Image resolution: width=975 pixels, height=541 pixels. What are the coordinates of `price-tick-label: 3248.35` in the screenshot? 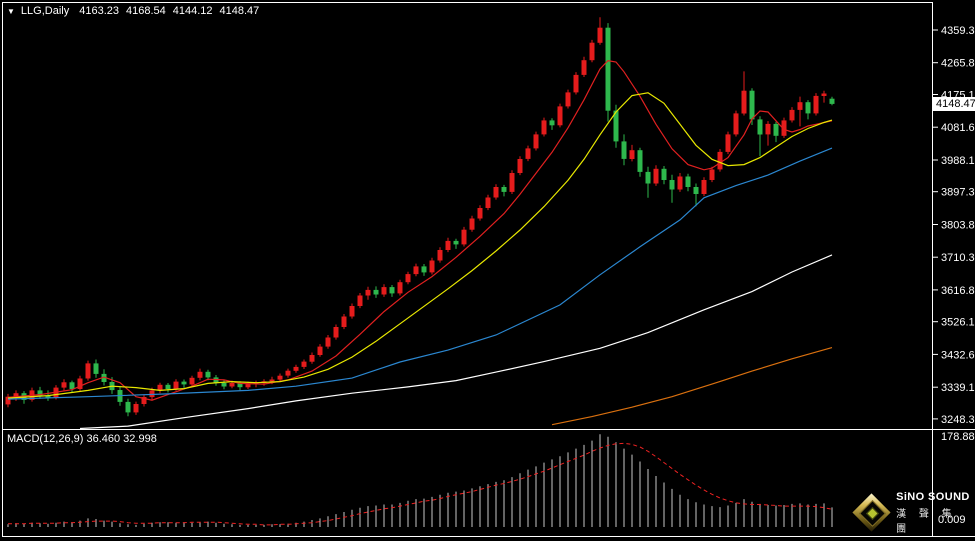 It's located at (958, 420).